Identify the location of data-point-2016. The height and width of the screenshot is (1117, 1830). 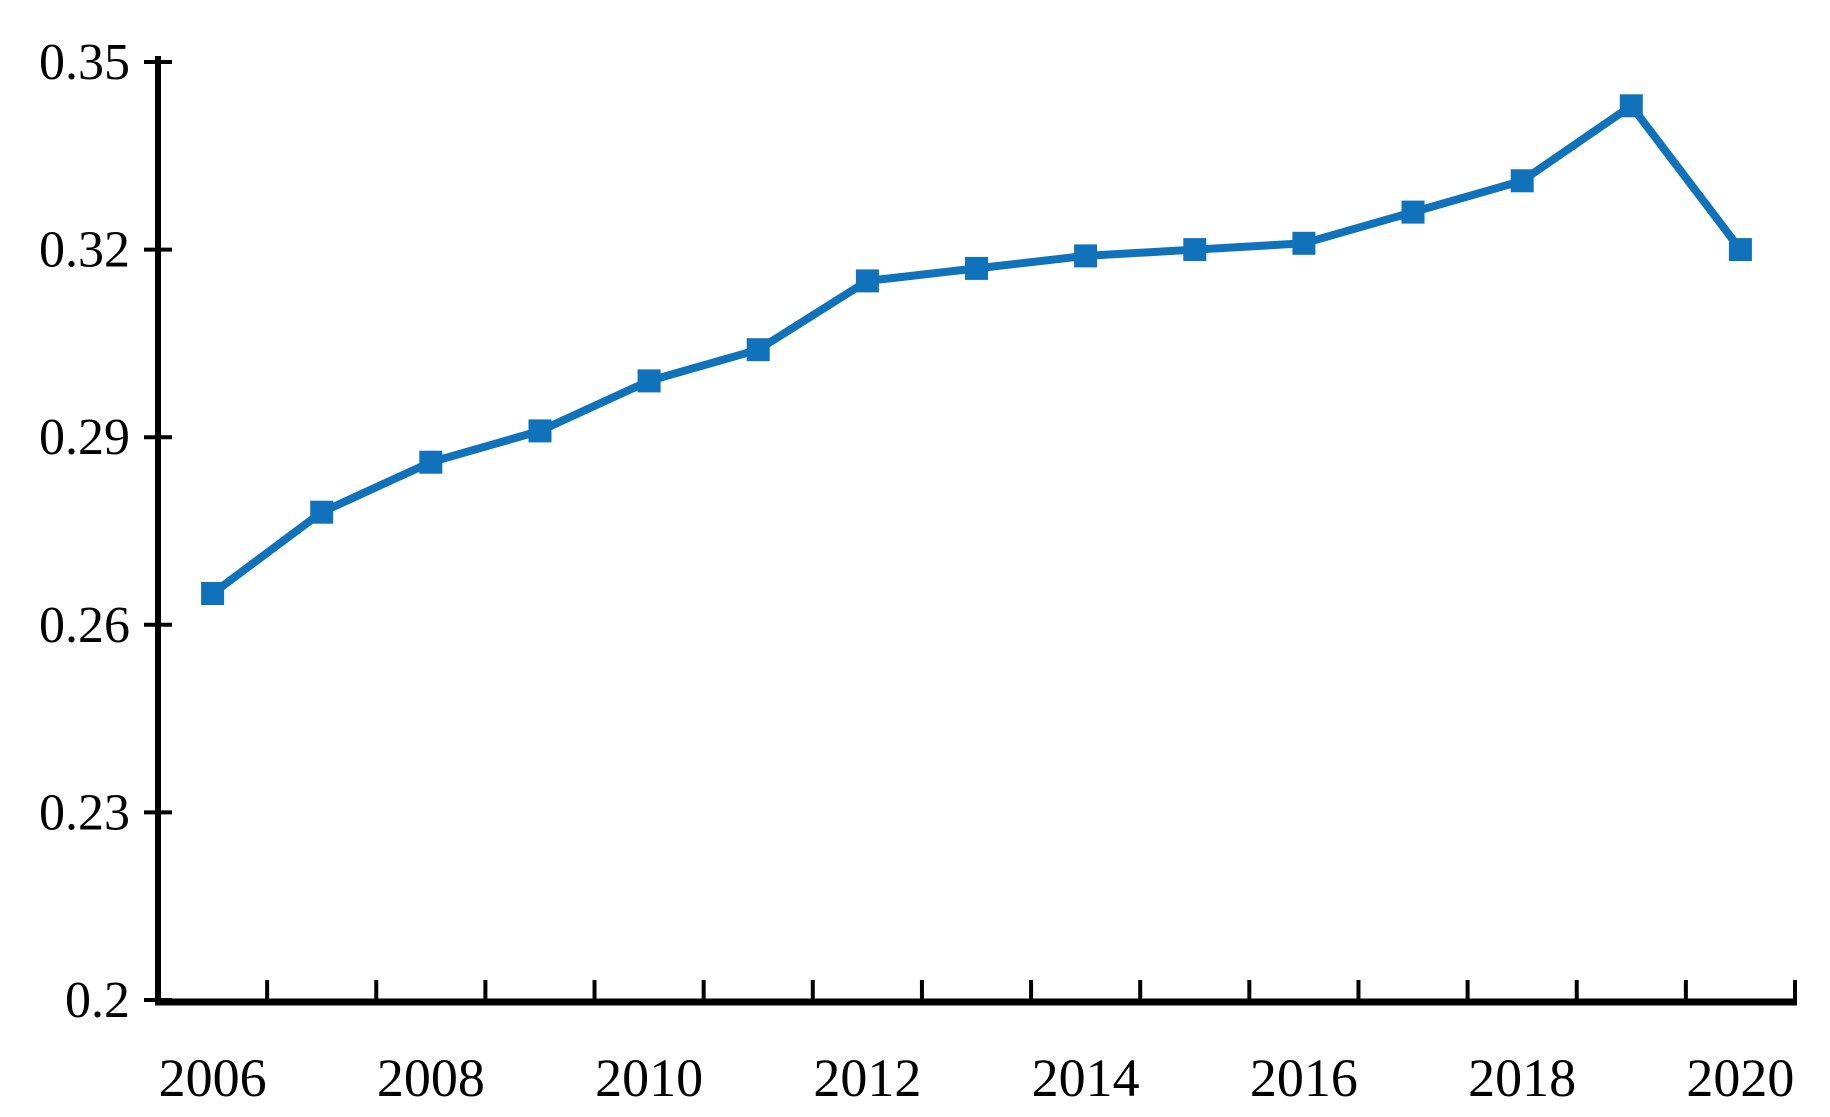
(1304, 243).